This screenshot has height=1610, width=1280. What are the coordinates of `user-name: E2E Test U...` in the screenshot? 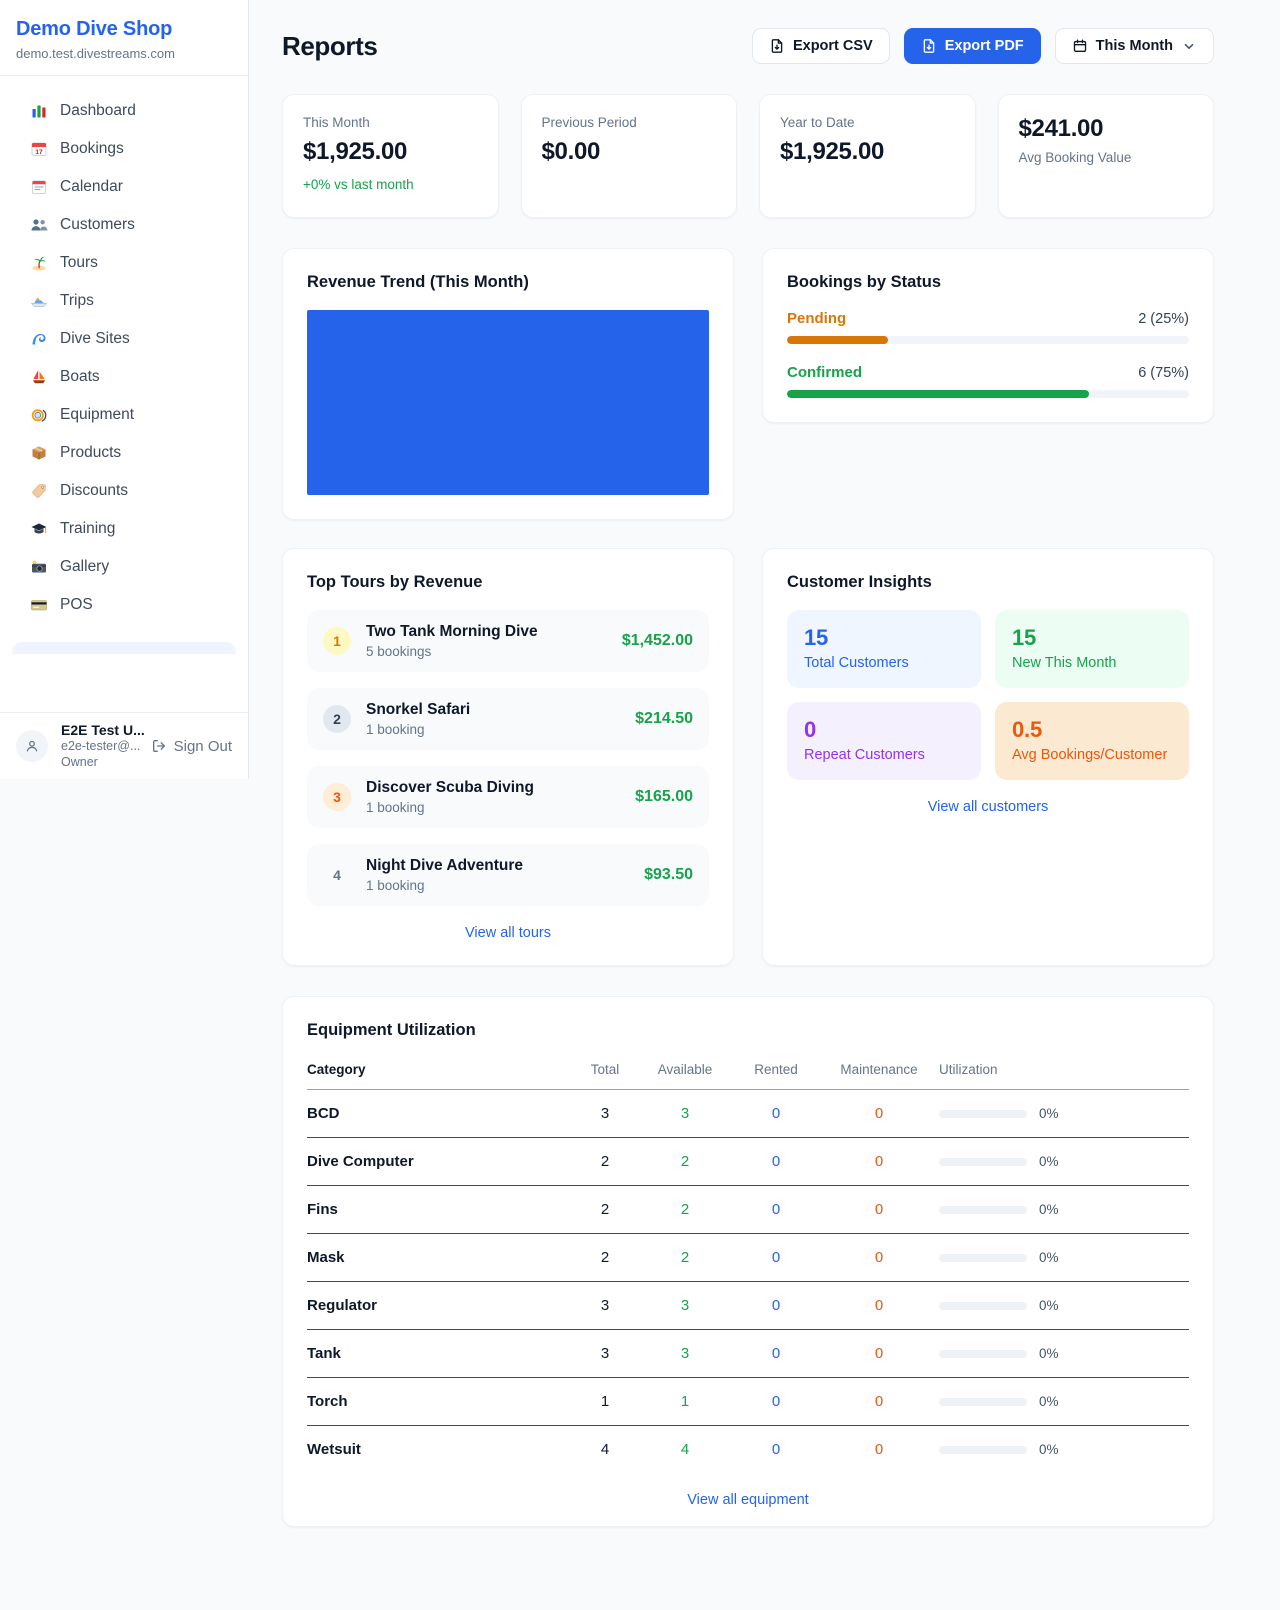 It's located at (103, 730).